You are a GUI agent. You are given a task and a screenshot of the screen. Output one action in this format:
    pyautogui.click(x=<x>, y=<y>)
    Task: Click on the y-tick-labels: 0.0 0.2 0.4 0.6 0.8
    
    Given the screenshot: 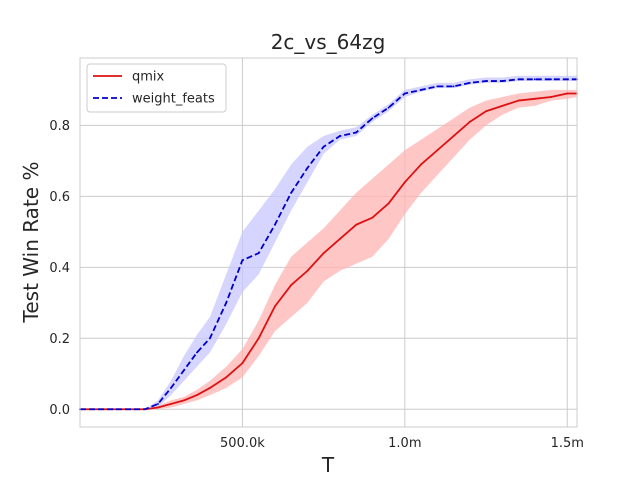 What is the action you would take?
    pyautogui.click(x=59, y=268)
    